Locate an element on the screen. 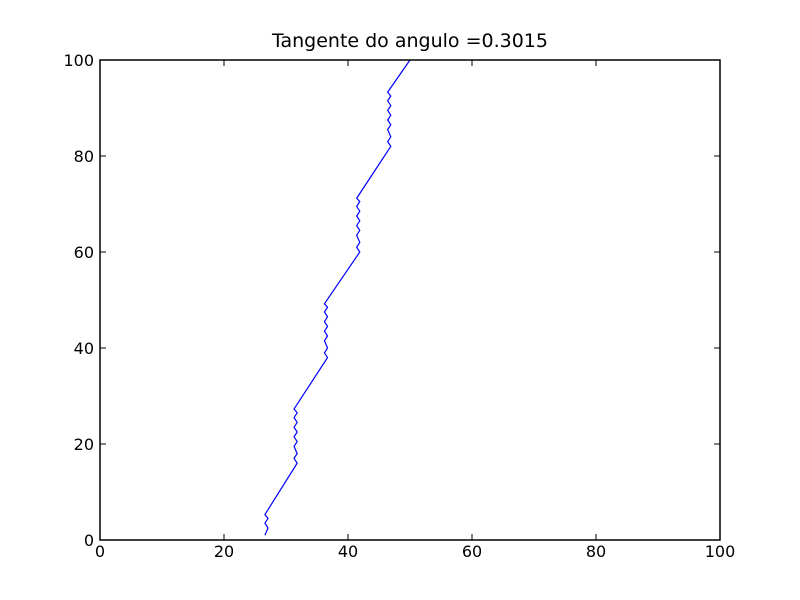 This screenshot has height=600, width=800. y-tick-label: 0 is located at coordinates (89, 540).